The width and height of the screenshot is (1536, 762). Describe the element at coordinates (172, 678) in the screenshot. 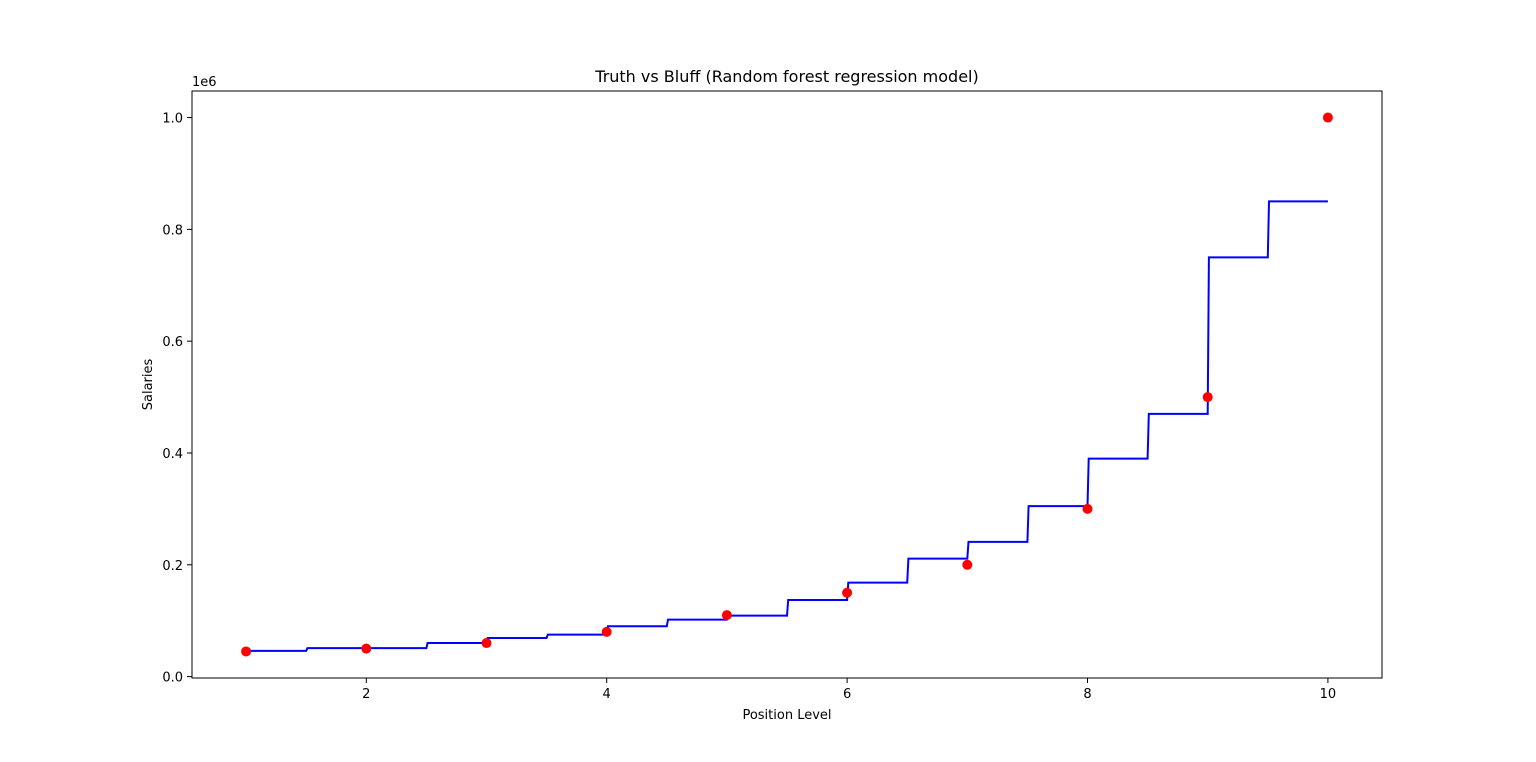

I see `y-tick-label: 0.0` at that location.